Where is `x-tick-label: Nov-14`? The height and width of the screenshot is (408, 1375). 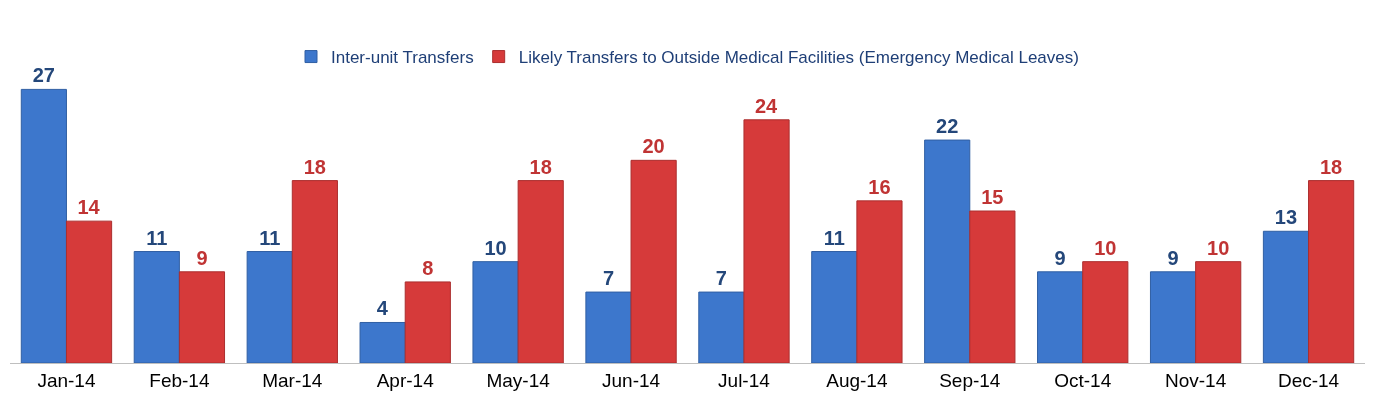
x-tick-label: Nov-14 is located at coordinates (1196, 380).